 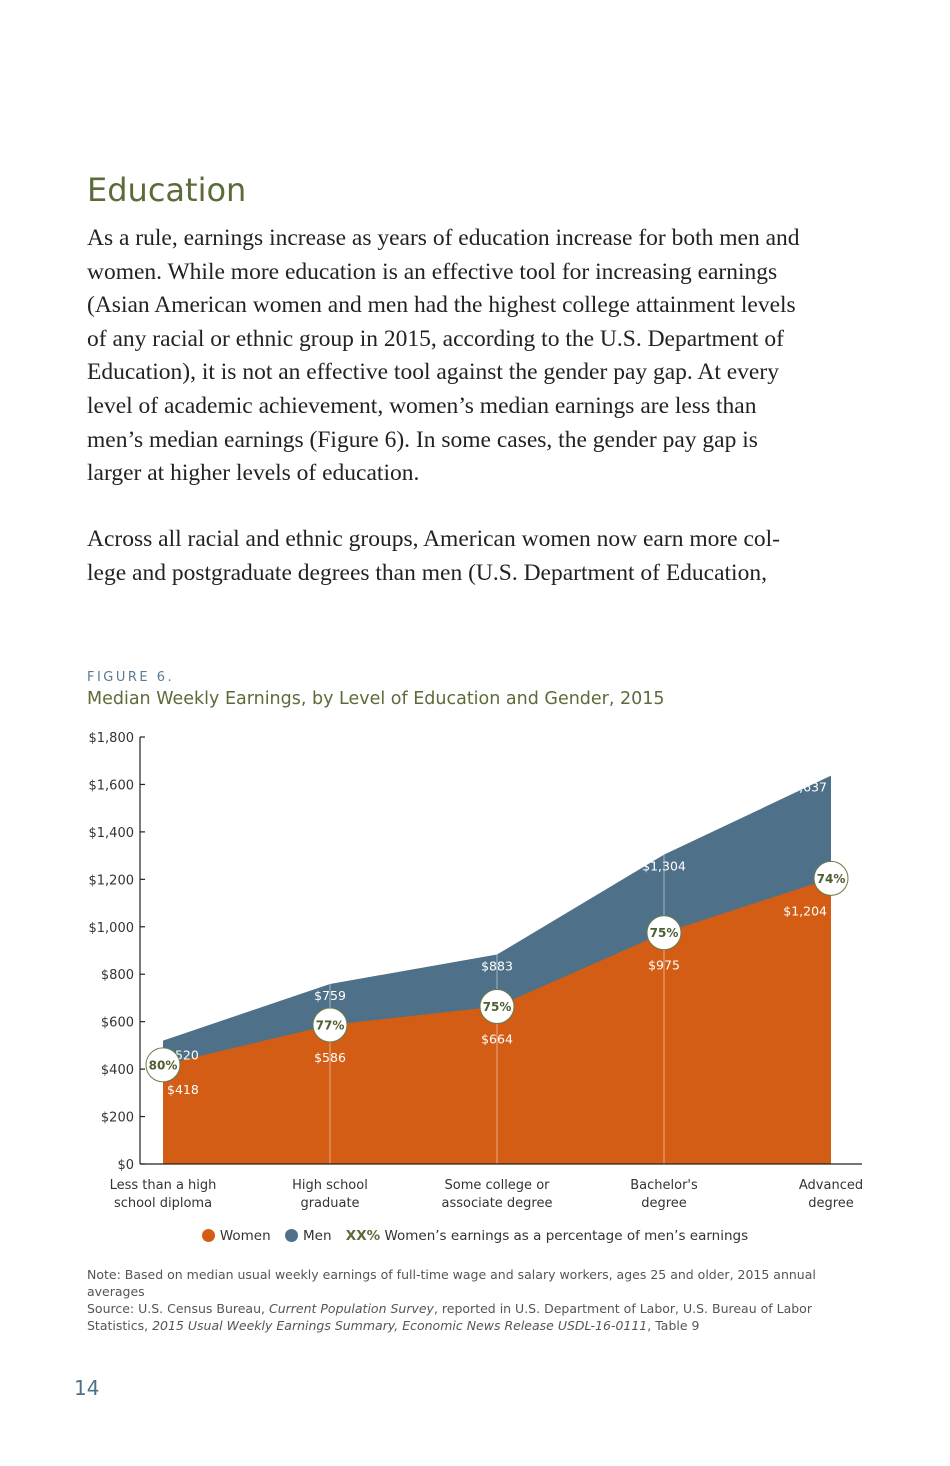 I want to click on x-tick-label: school diploma, so click(x=163, y=1203).